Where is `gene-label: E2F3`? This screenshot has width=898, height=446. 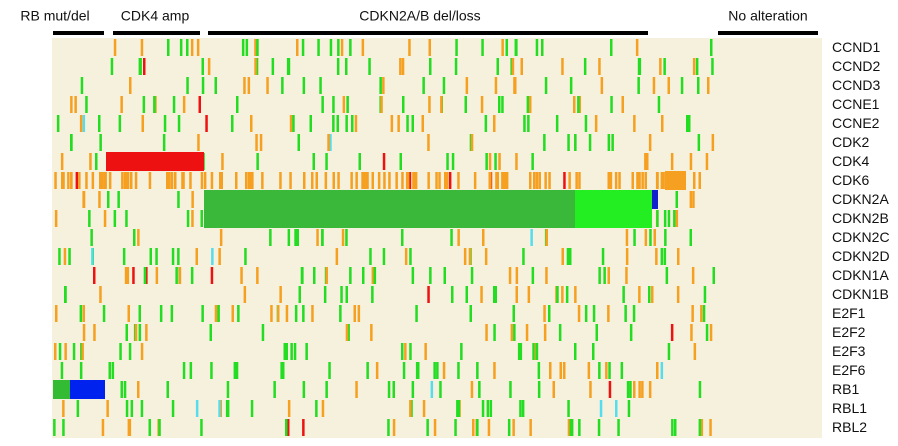
gene-label: E2F3 is located at coordinates (849, 351).